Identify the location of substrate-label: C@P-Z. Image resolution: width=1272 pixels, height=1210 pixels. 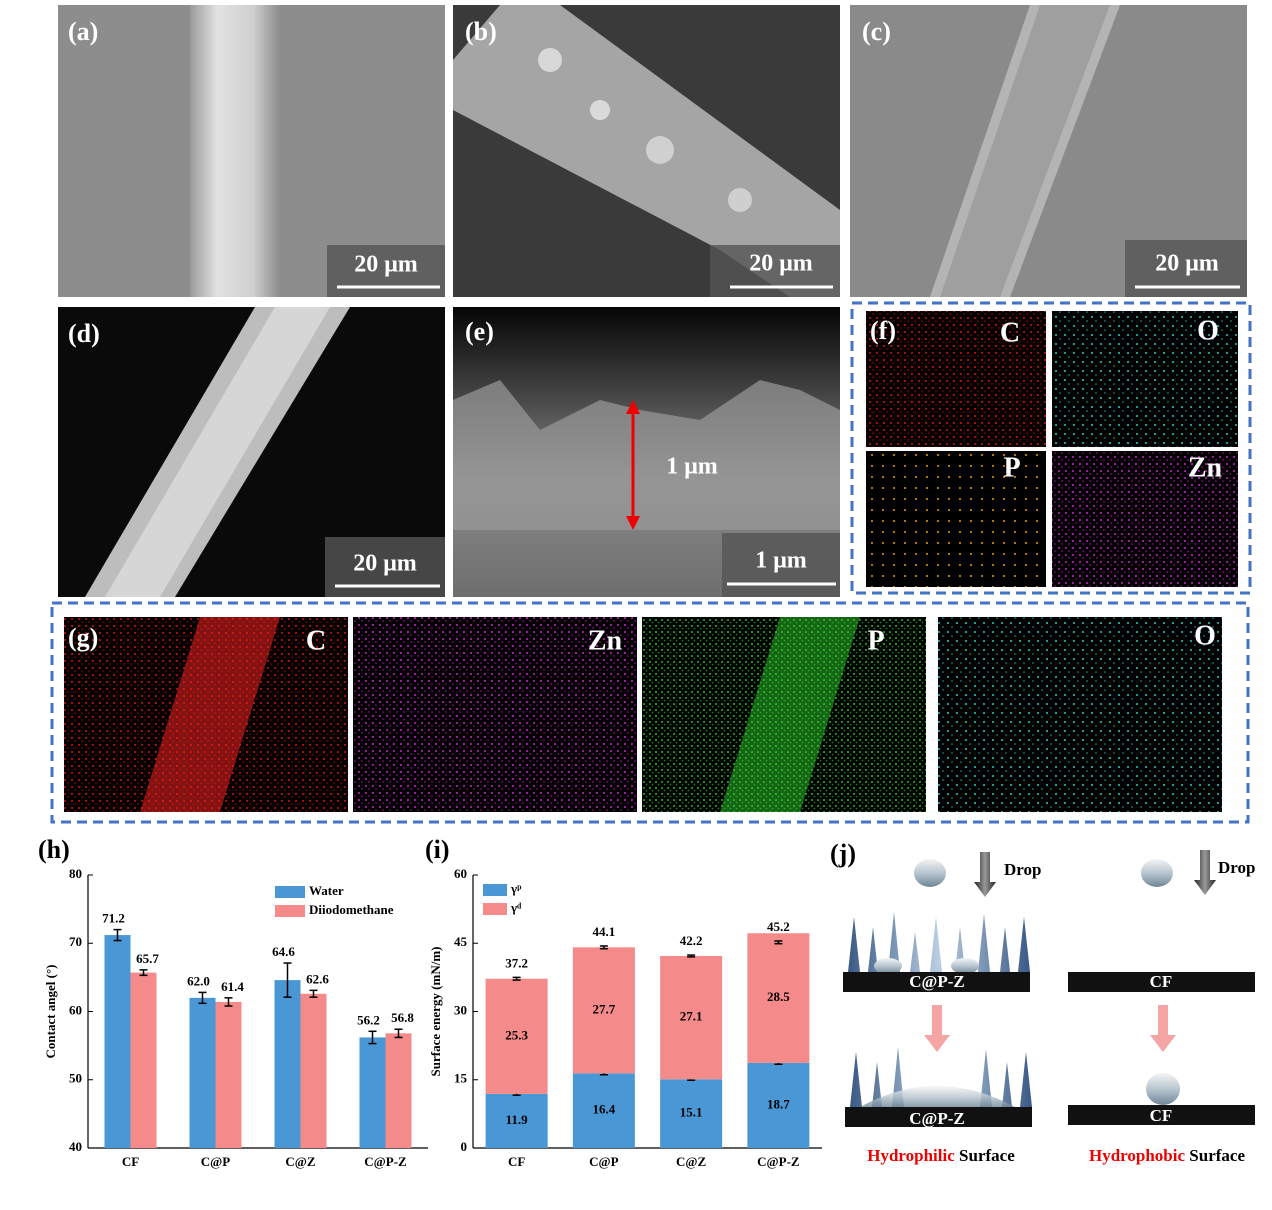
(936, 1118).